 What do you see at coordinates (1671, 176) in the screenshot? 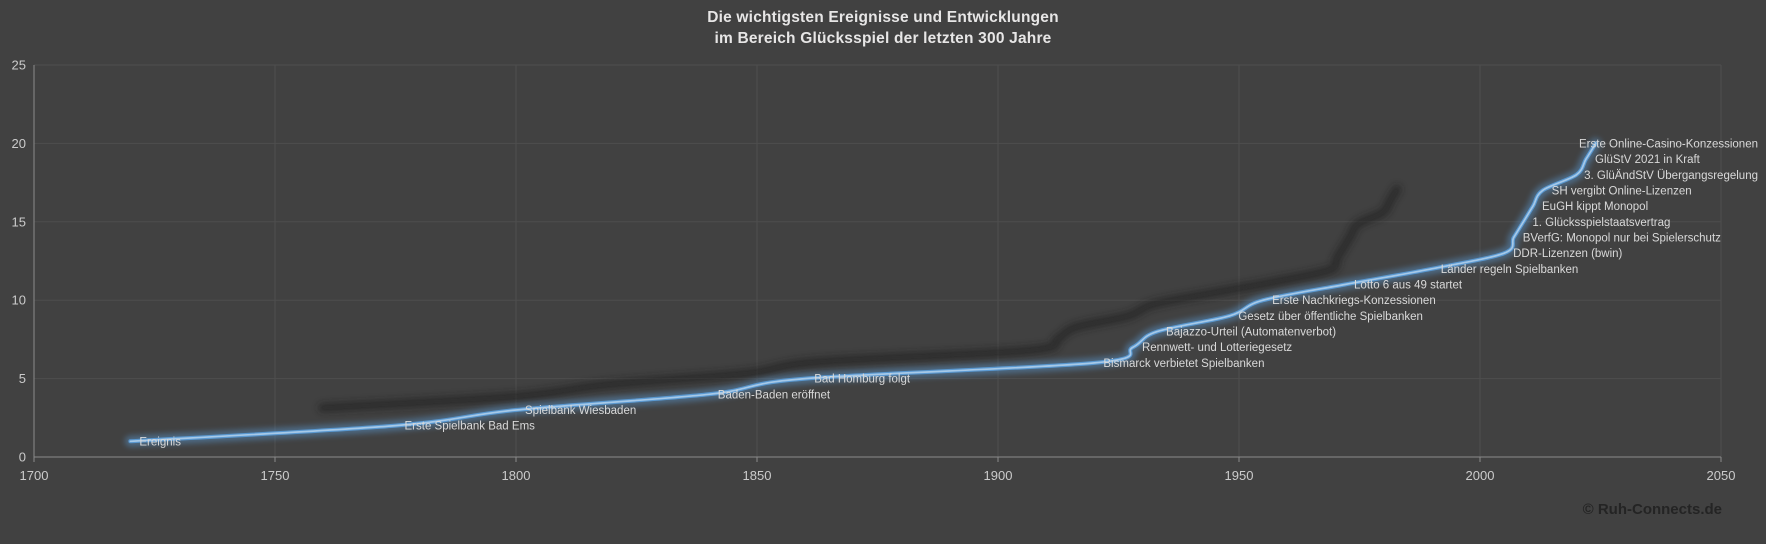
I see `event-label: 3. GlüÄndStV Übergangsregelung` at bounding box center [1671, 176].